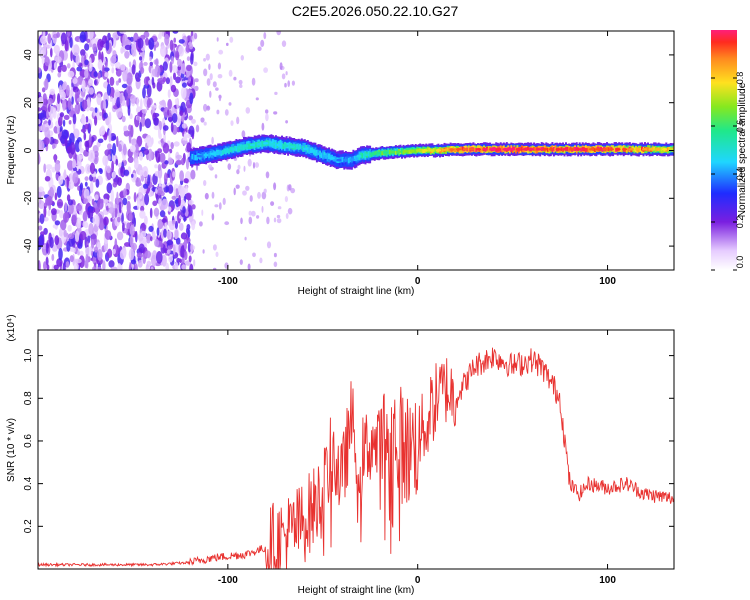 This screenshot has width=750, height=600. I want to click on colorbar-label: Normalized spectral amplitude, so click(742, 149).